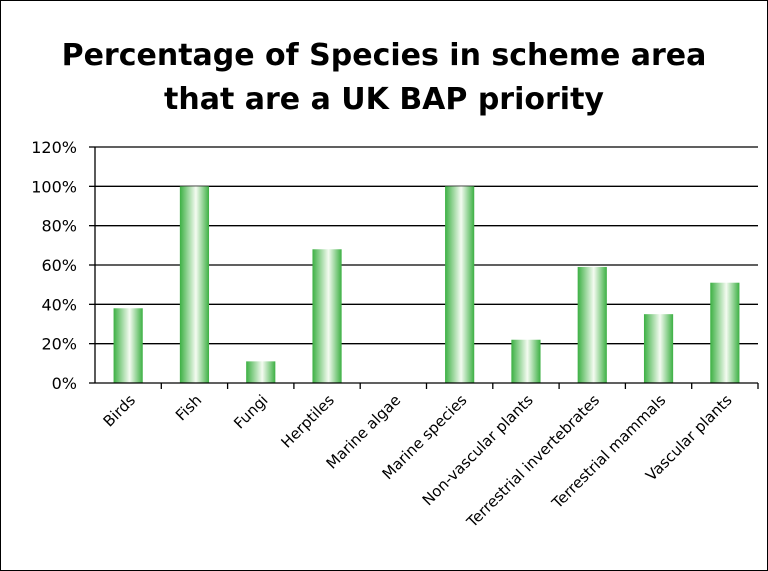  Describe the element at coordinates (384, 99) in the screenshot. I see `chart-title-line-2: that are a UK BAP priority` at that location.